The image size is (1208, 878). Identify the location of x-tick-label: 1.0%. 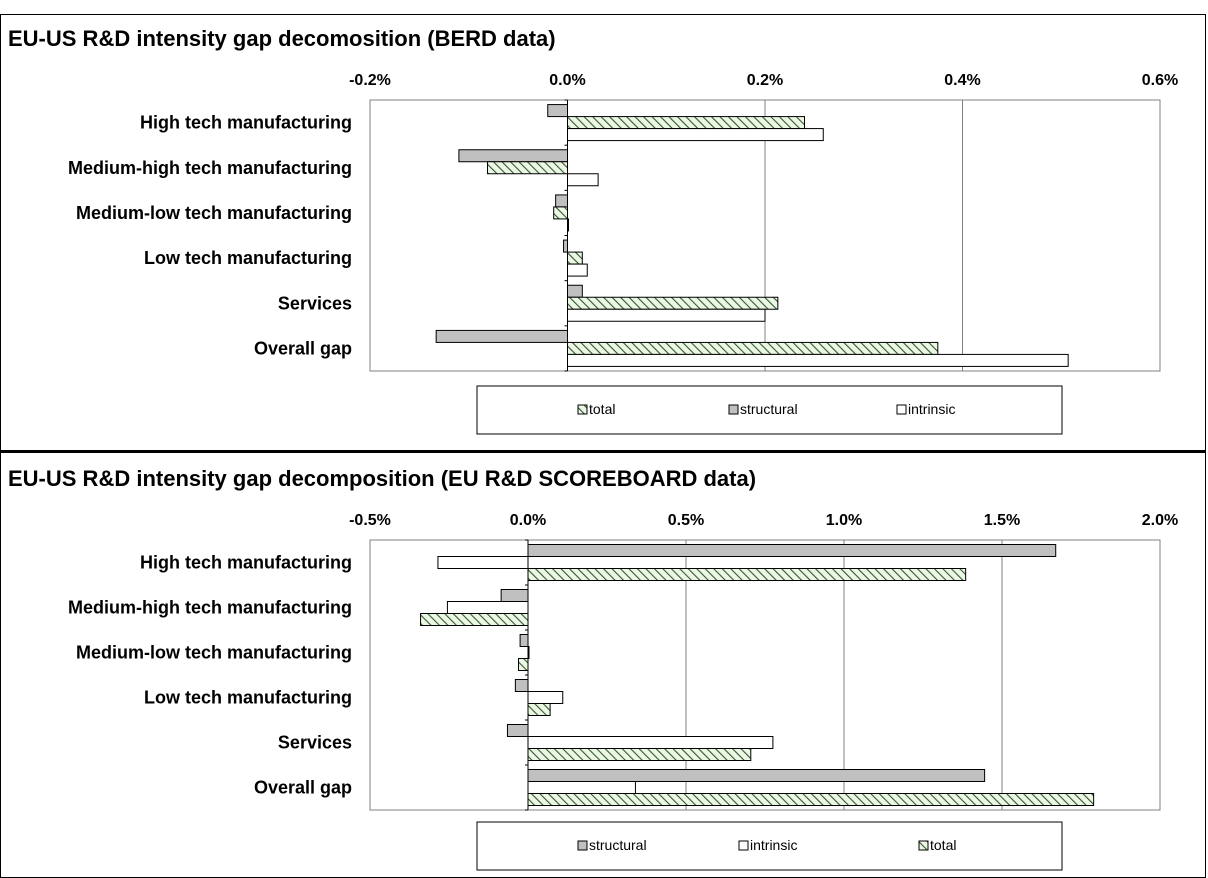
(844, 520).